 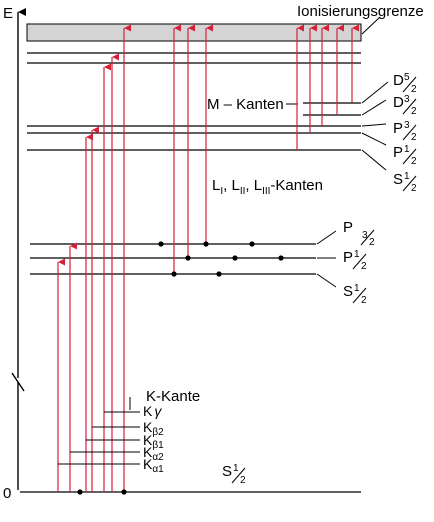 What do you see at coordinates (153, 441) in the screenshot?
I see `k-line-label-beta1: Kβ1` at bounding box center [153, 441].